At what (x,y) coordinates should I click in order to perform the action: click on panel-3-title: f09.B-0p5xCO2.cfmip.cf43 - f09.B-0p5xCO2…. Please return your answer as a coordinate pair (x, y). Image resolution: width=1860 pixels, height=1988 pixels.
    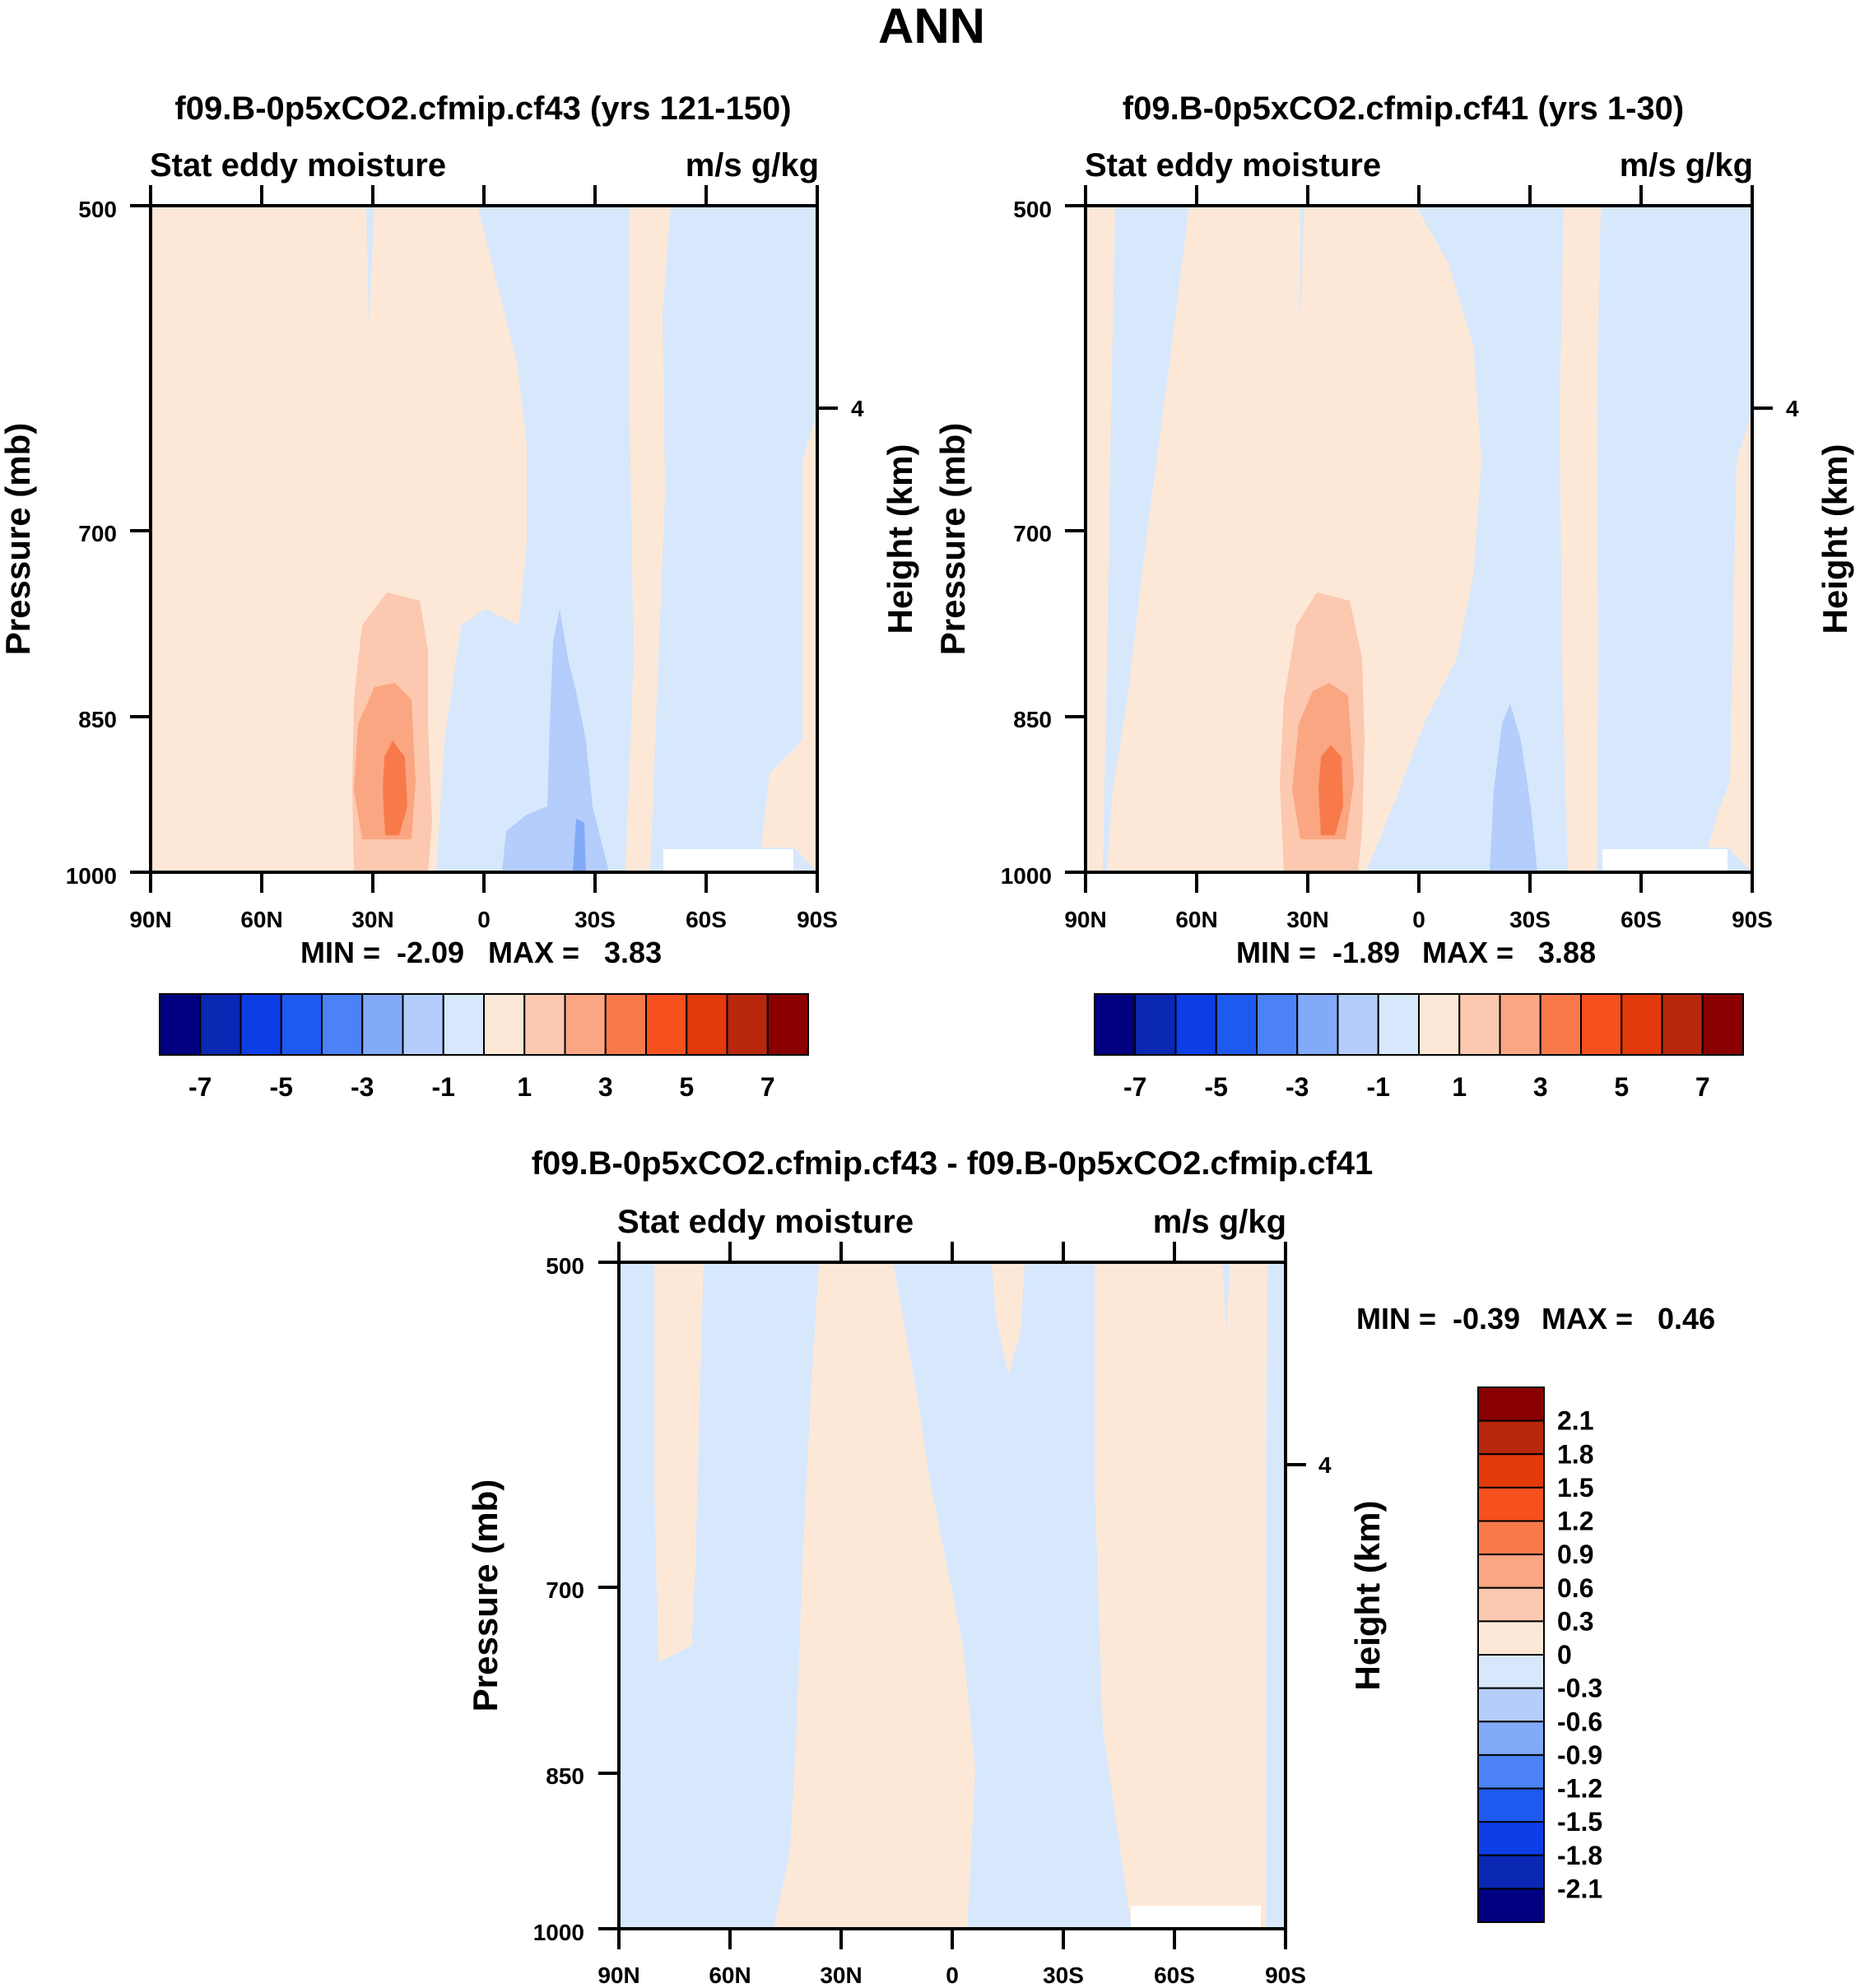
    Looking at the image, I should click on (953, 1163).